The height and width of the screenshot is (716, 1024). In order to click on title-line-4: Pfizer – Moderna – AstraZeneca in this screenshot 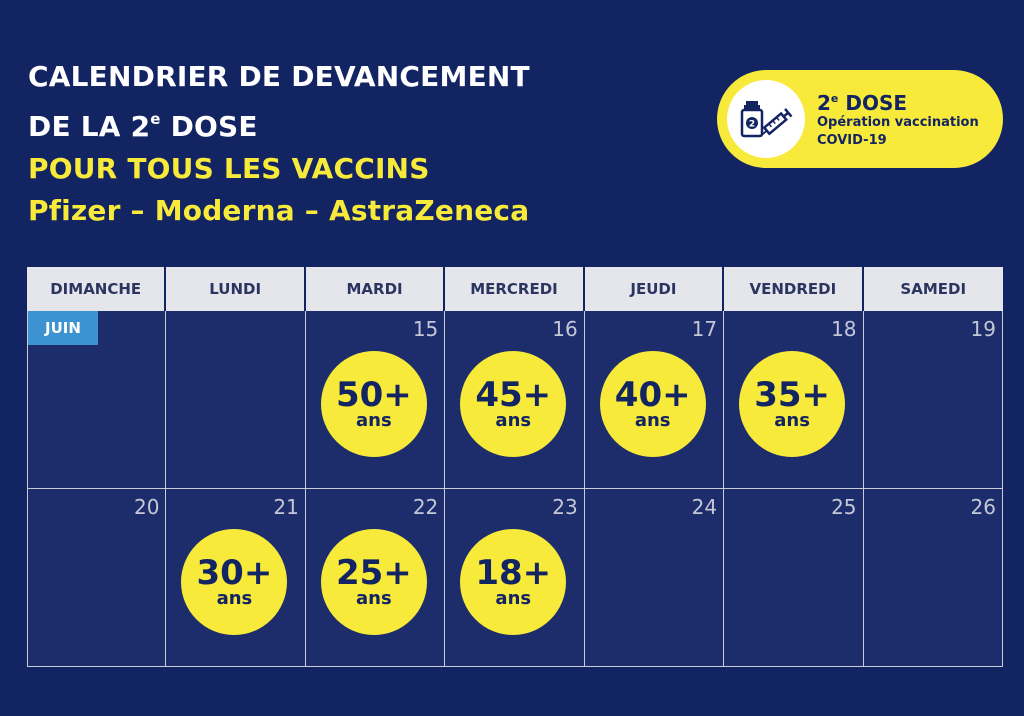, I will do `click(279, 210)`.